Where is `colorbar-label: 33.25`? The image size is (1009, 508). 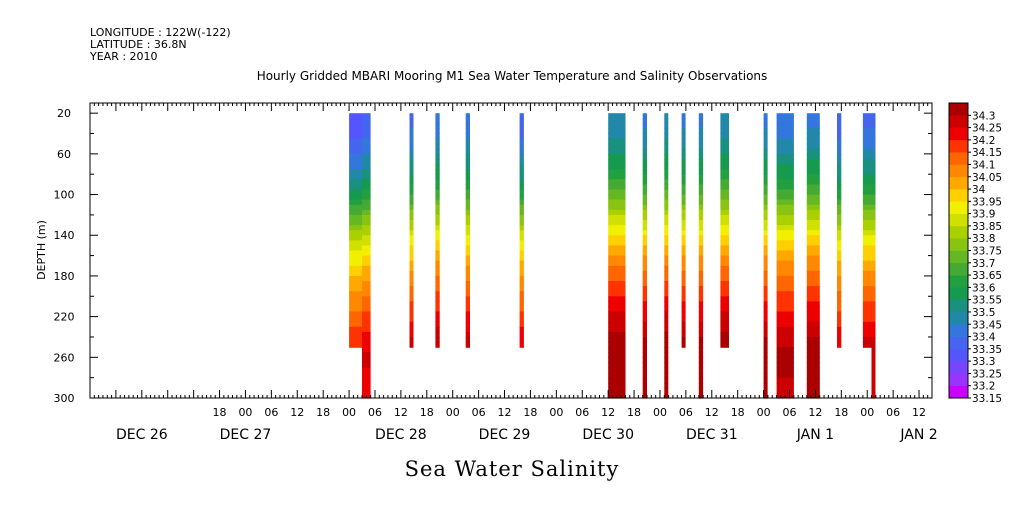
colorbar-label: 33.25 is located at coordinates (987, 374).